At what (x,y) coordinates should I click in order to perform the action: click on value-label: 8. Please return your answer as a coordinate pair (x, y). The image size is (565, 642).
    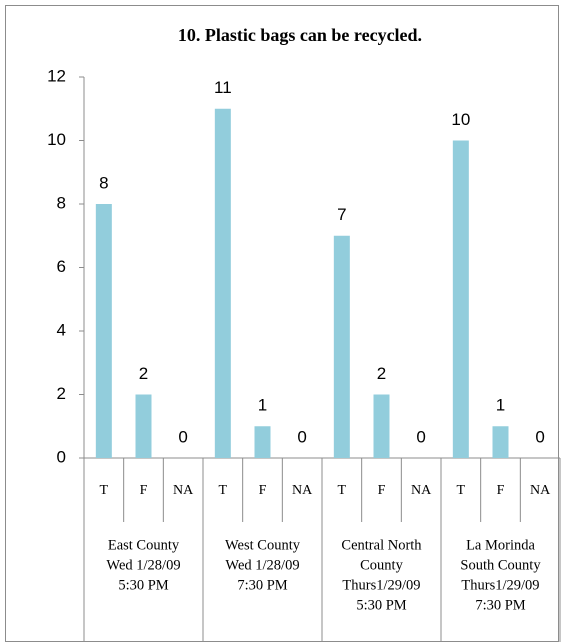
    Looking at the image, I should click on (103, 182).